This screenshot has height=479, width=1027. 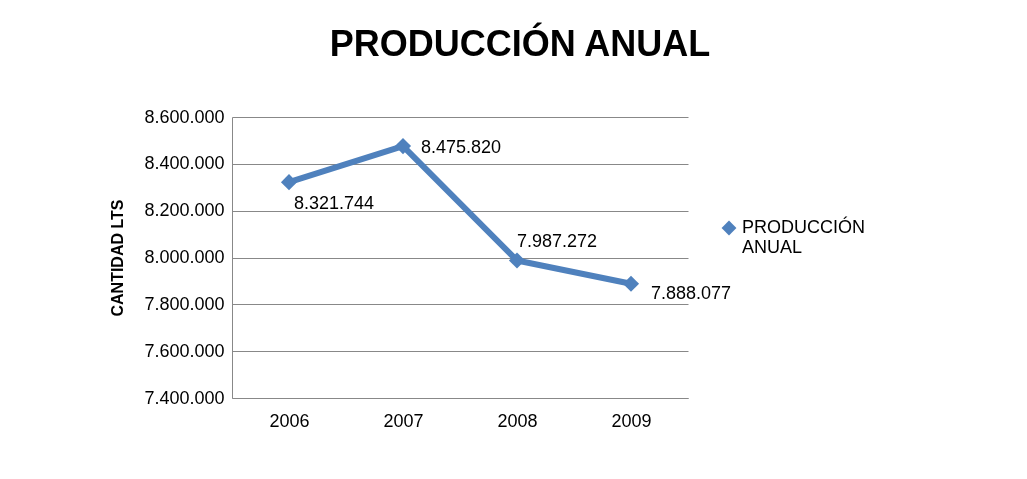 I want to click on y-tick-label: 7.400.000, so click(x=184, y=397).